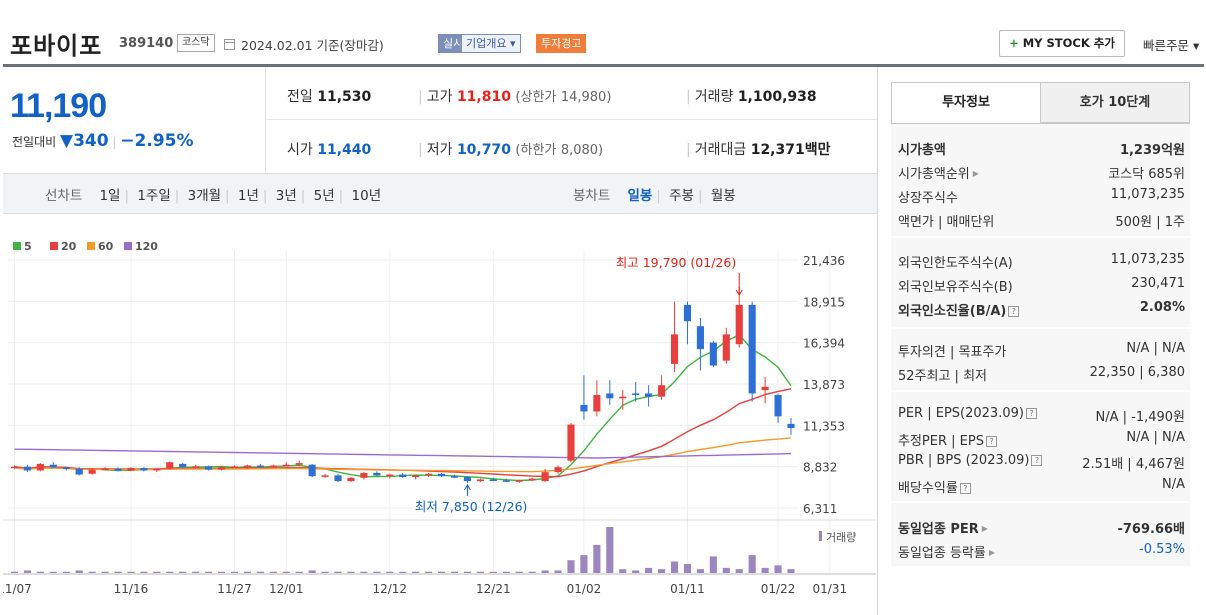  I want to click on row-industry-per: 동일업종 PER ▶ -769.66배, so click(1041, 527).